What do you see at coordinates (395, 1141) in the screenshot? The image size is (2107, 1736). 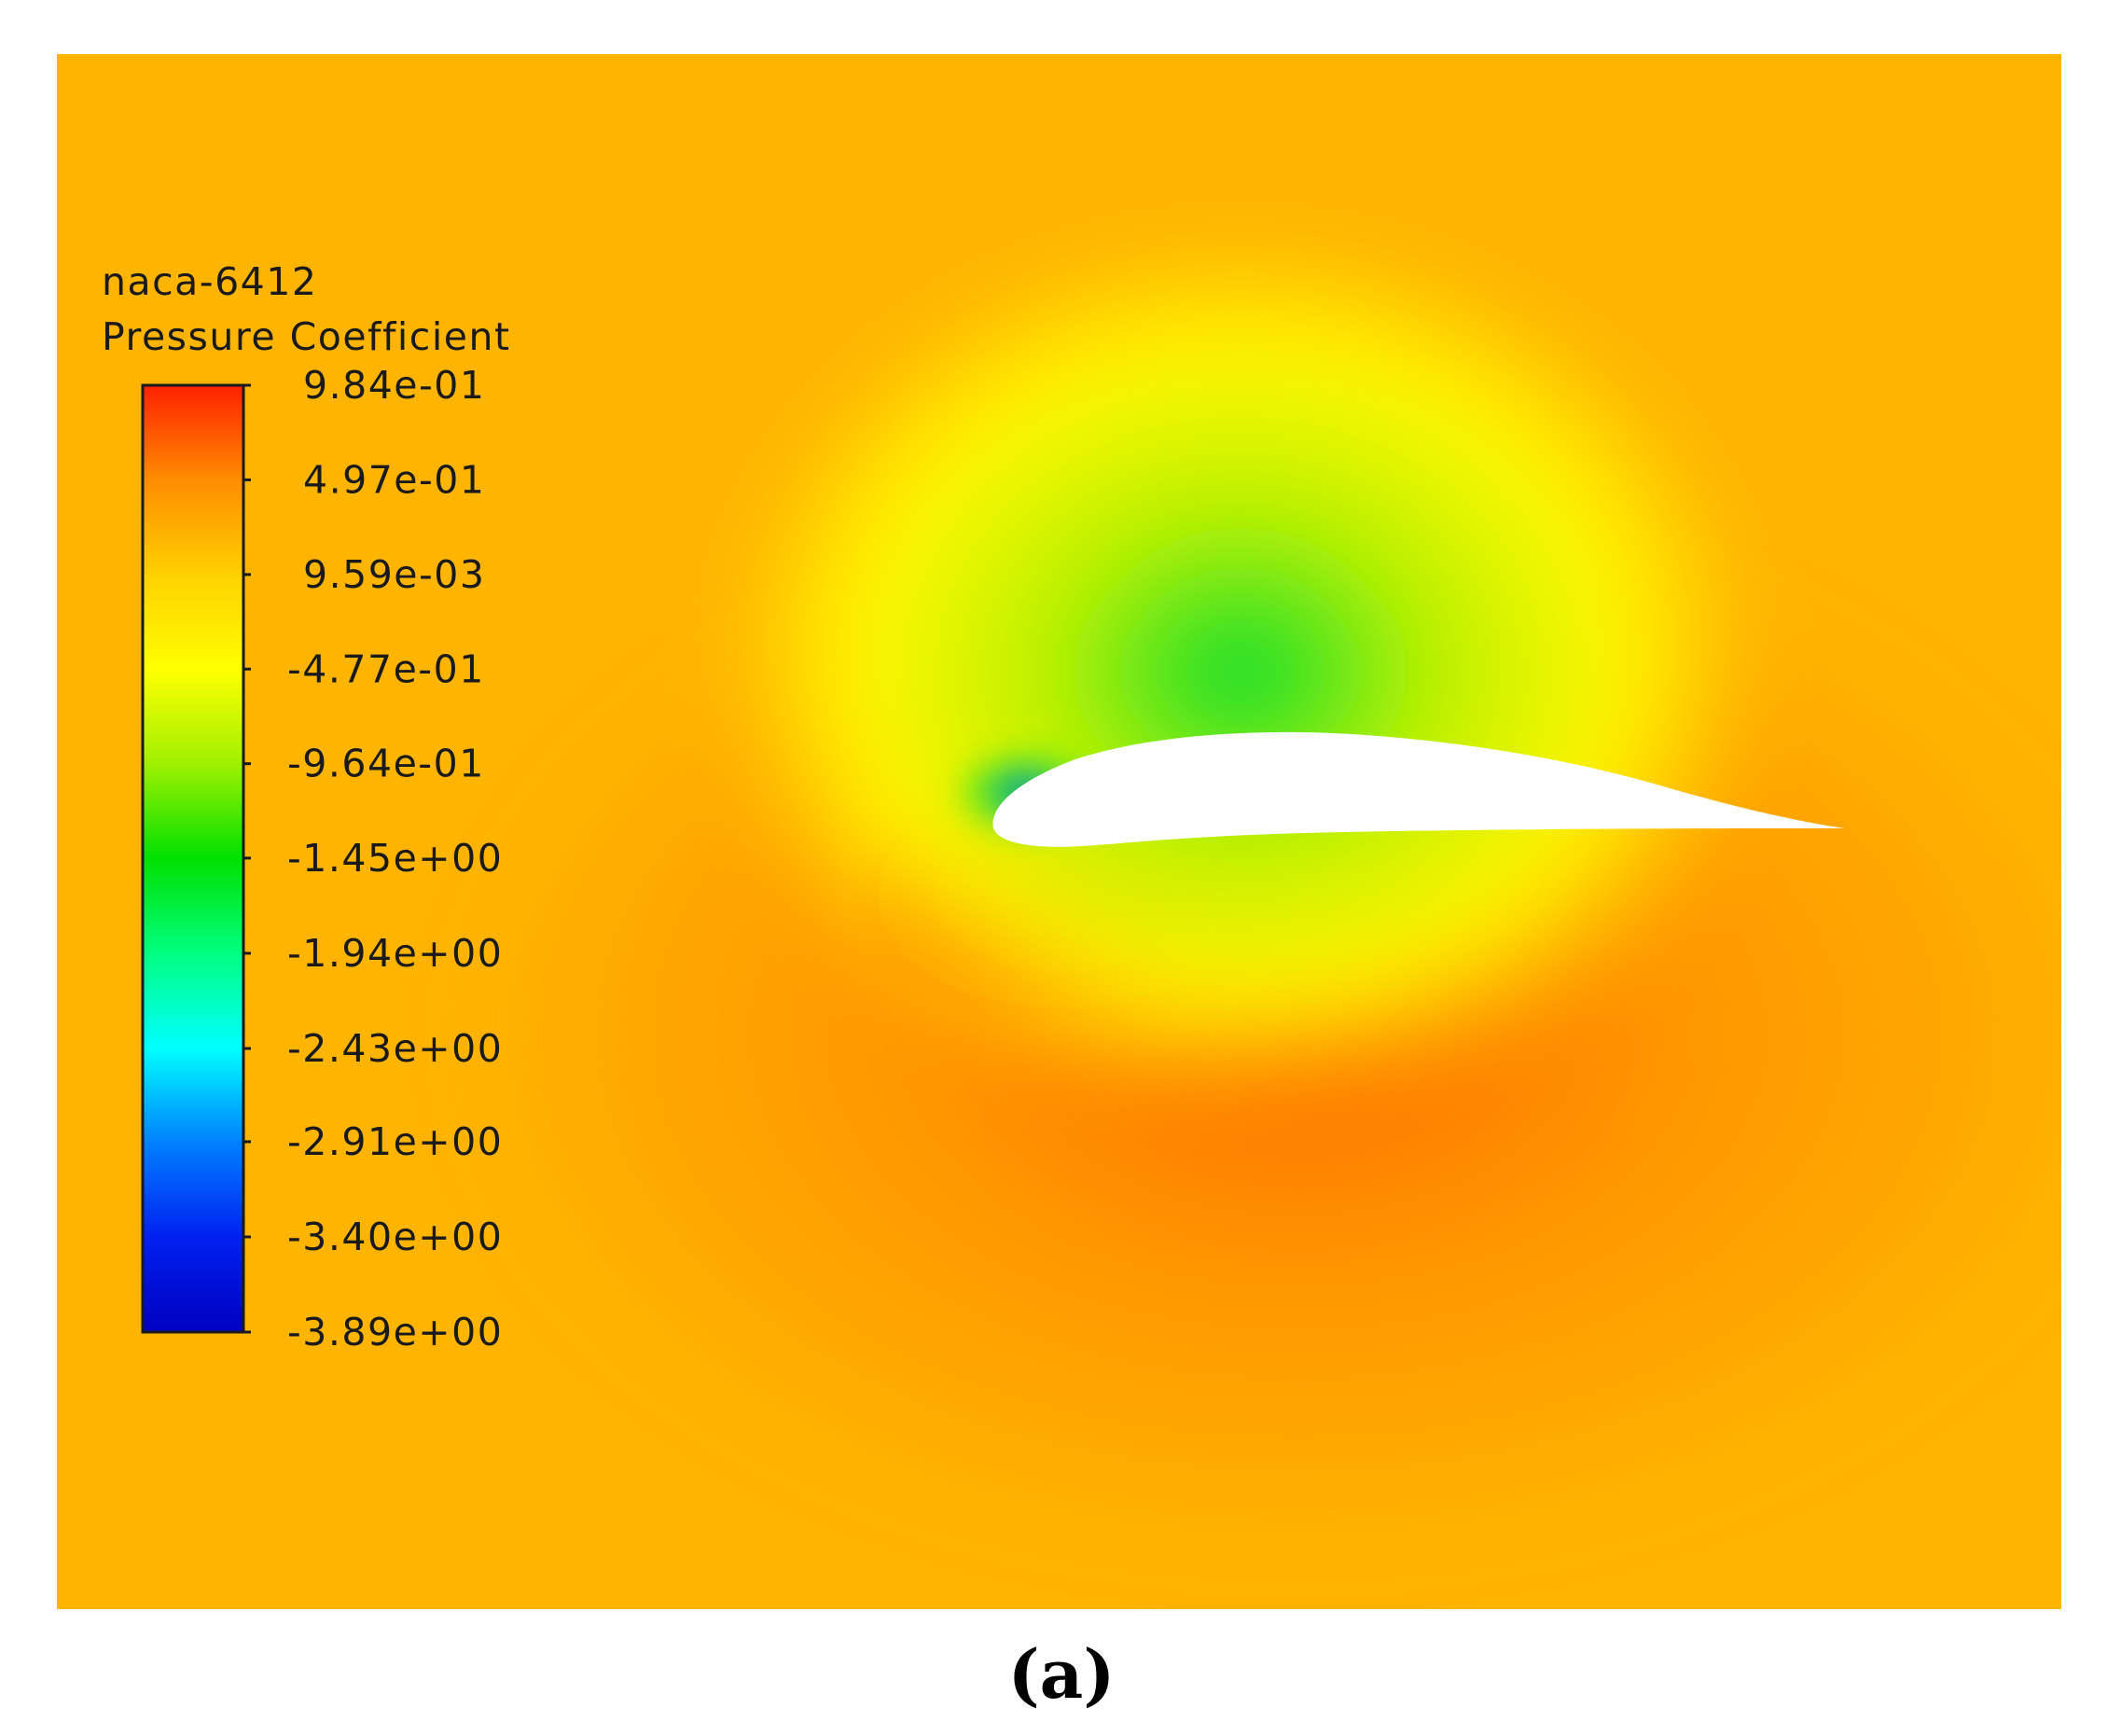 I see `colorbar-tick-label: -2.91e+00` at bounding box center [395, 1141].